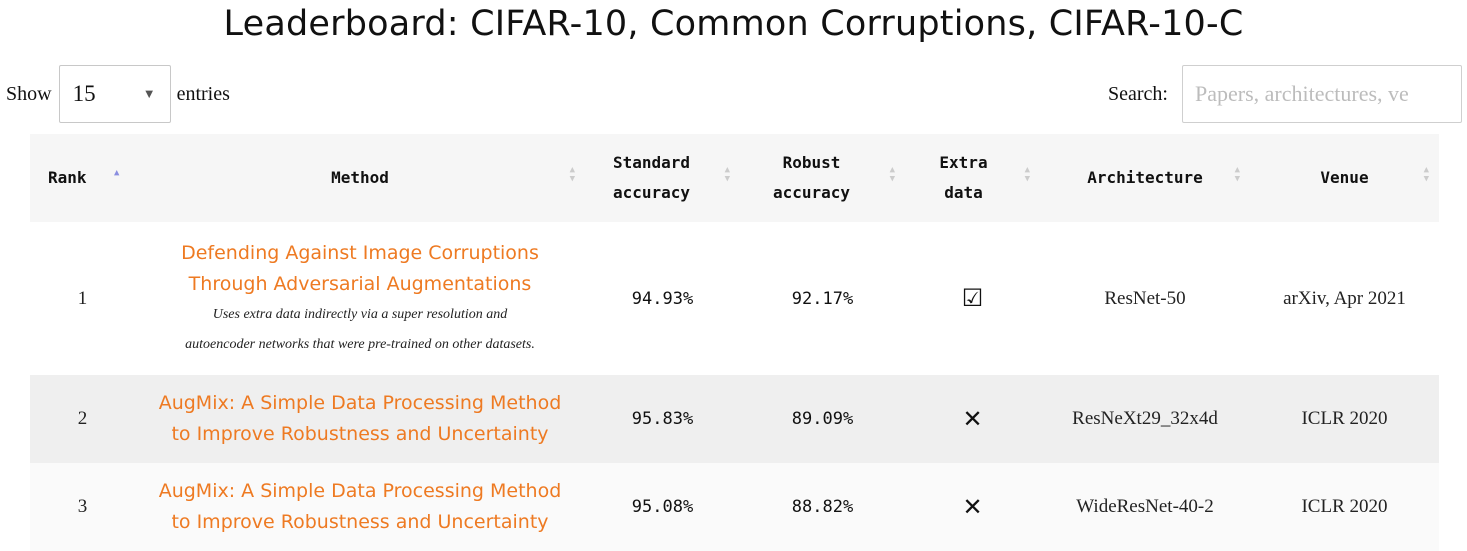 The image size is (1467, 551). What do you see at coordinates (822, 419) in the screenshot?
I see `robust-accuracy-cell: 89.09%` at bounding box center [822, 419].